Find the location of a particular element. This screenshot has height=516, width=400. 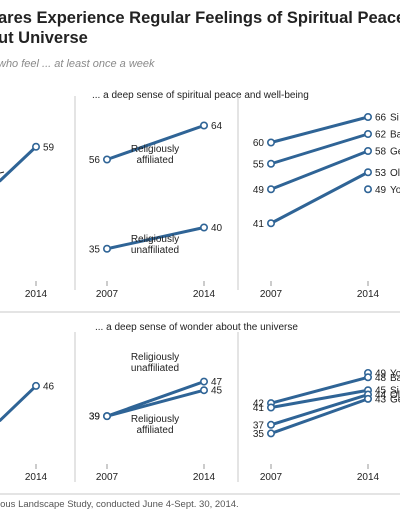

data-label: 62 is located at coordinates (381, 135).